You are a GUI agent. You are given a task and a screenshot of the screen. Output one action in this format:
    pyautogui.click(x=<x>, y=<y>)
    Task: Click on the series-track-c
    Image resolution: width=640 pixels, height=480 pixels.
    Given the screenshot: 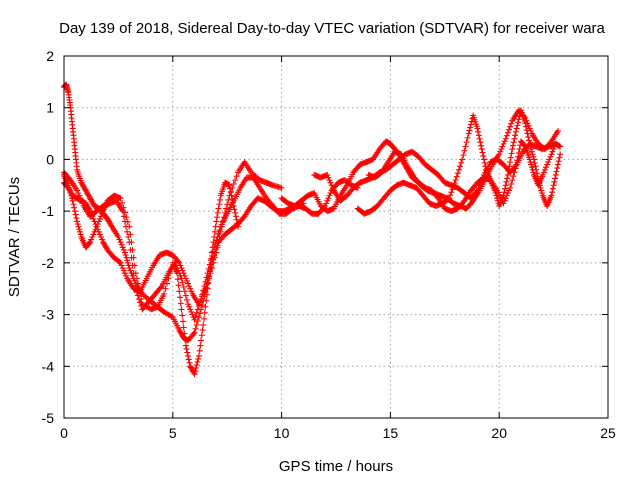 What is the action you would take?
    pyautogui.click(x=184, y=243)
    